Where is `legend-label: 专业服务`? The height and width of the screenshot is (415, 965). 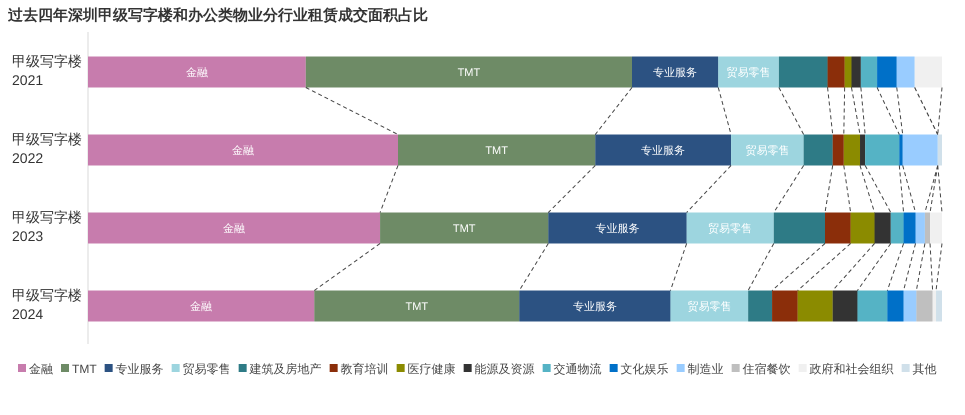
legend-label: 专业服务 is located at coordinates (140, 369).